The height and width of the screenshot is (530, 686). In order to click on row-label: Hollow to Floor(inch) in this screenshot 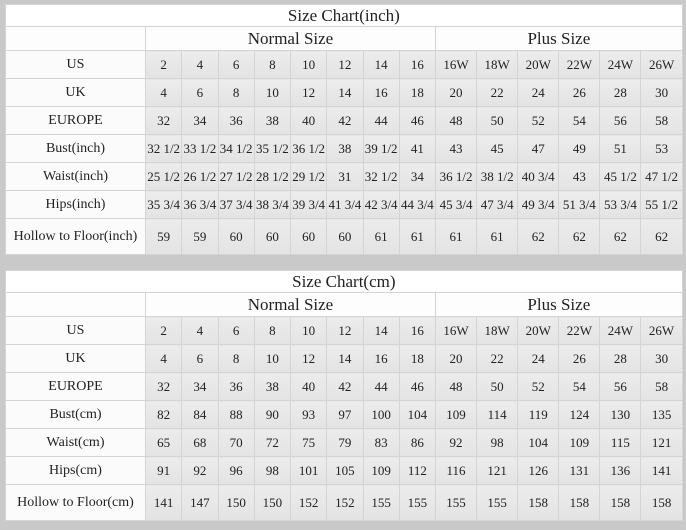, I will do `click(75, 236)`.